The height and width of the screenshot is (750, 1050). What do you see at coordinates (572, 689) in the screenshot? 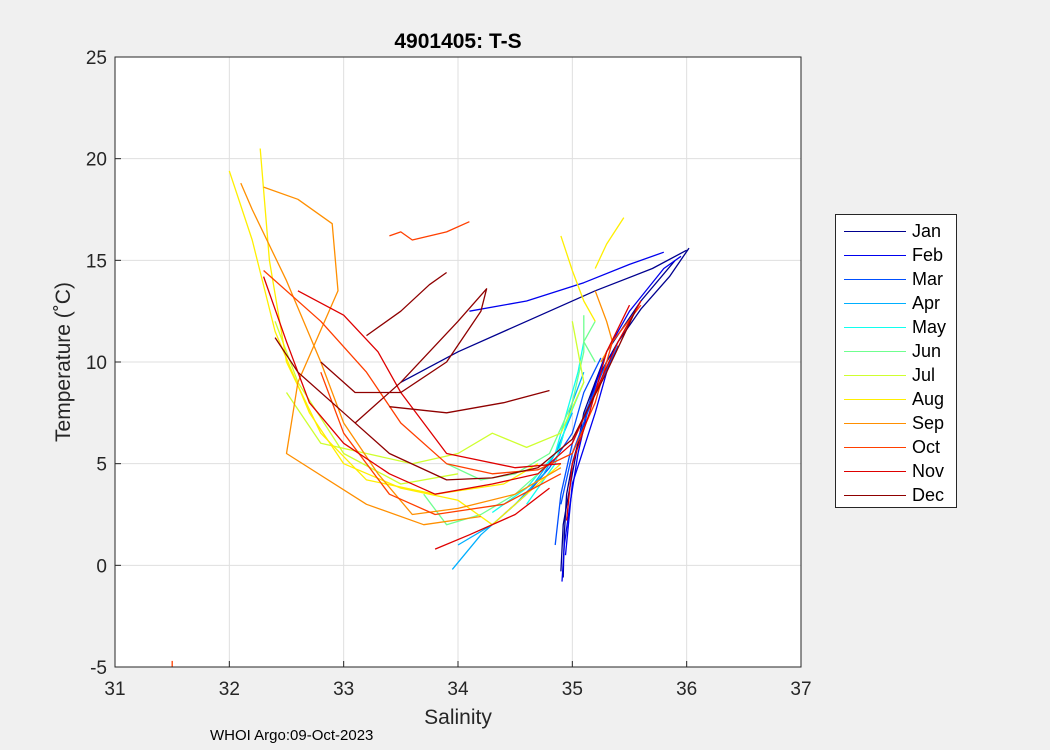
I see `x-tick-label: 35` at bounding box center [572, 689].